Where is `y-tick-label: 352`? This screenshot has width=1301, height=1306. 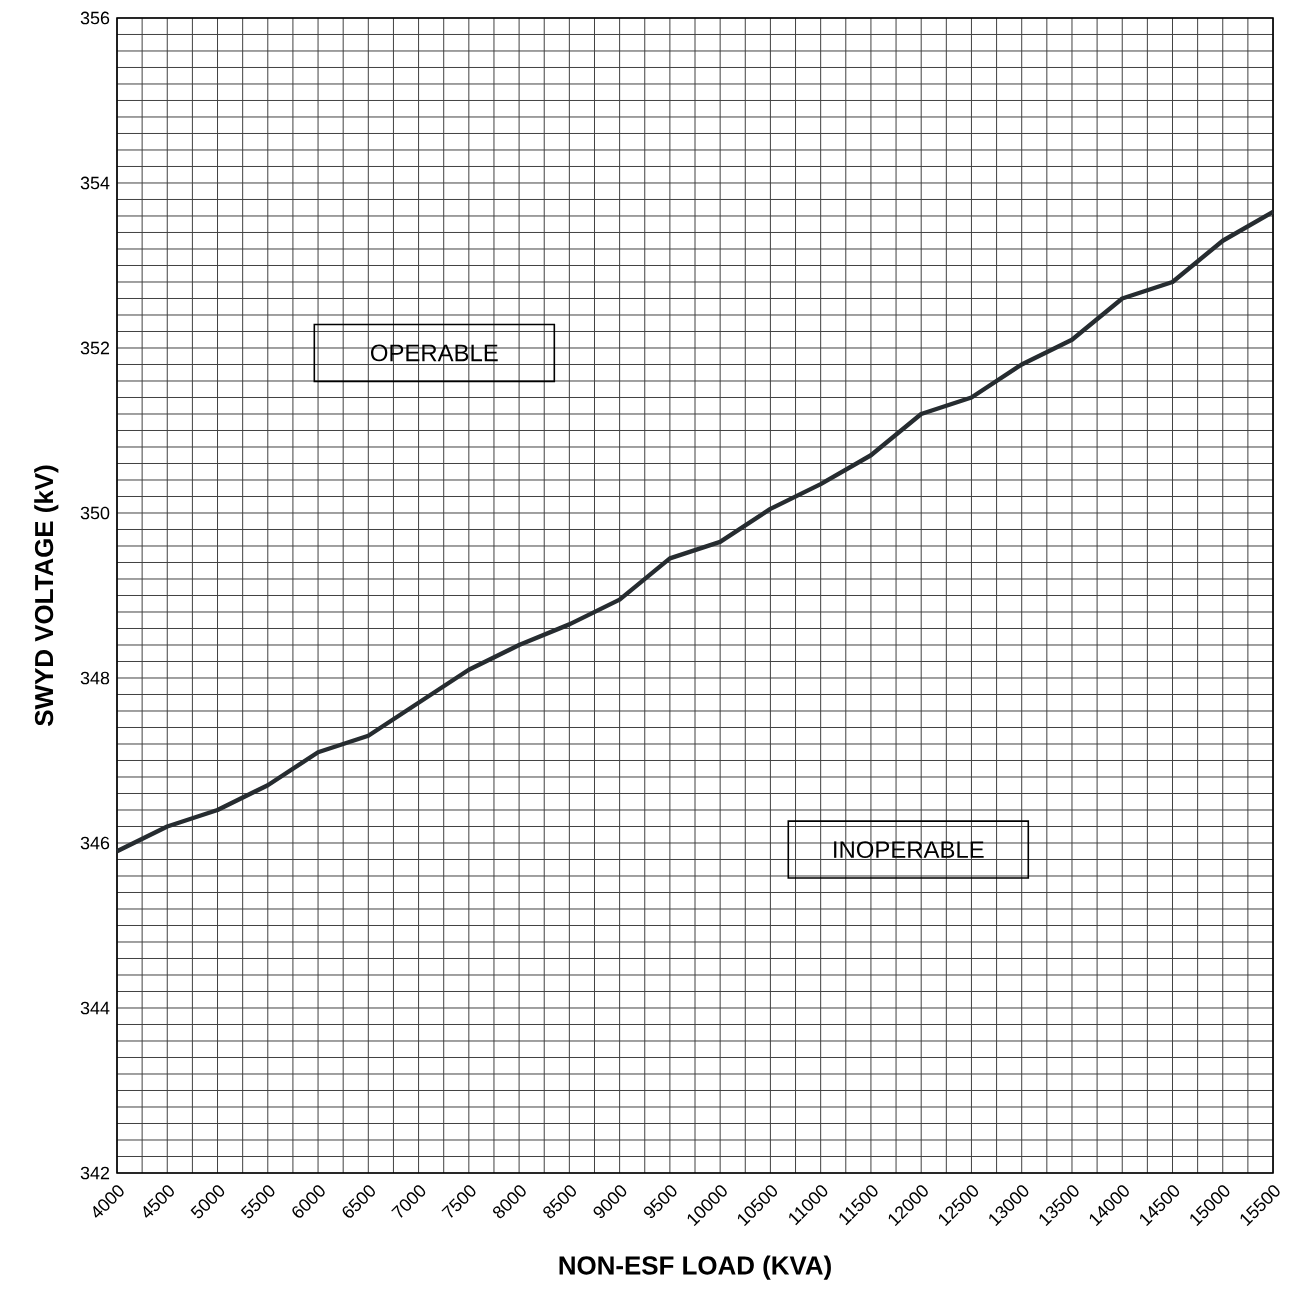 y-tick-label: 352 is located at coordinates (95, 348).